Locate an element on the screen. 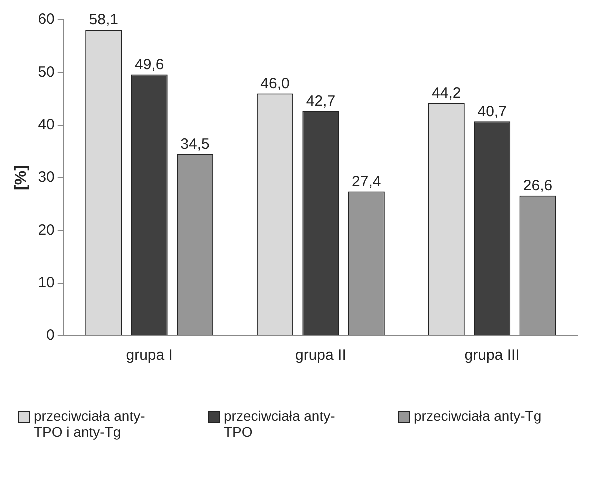 The image size is (596, 486). y-tick-label: 0 is located at coordinates (50, 335).